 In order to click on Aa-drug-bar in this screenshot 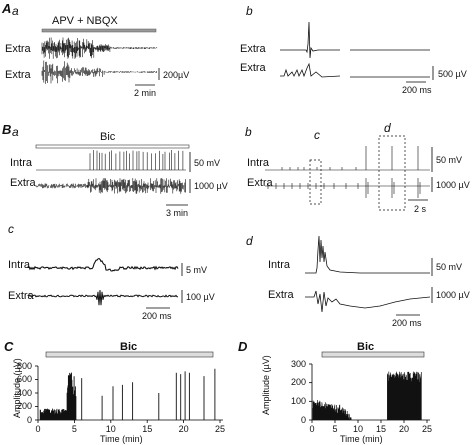, I will do `click(99, 30)`.